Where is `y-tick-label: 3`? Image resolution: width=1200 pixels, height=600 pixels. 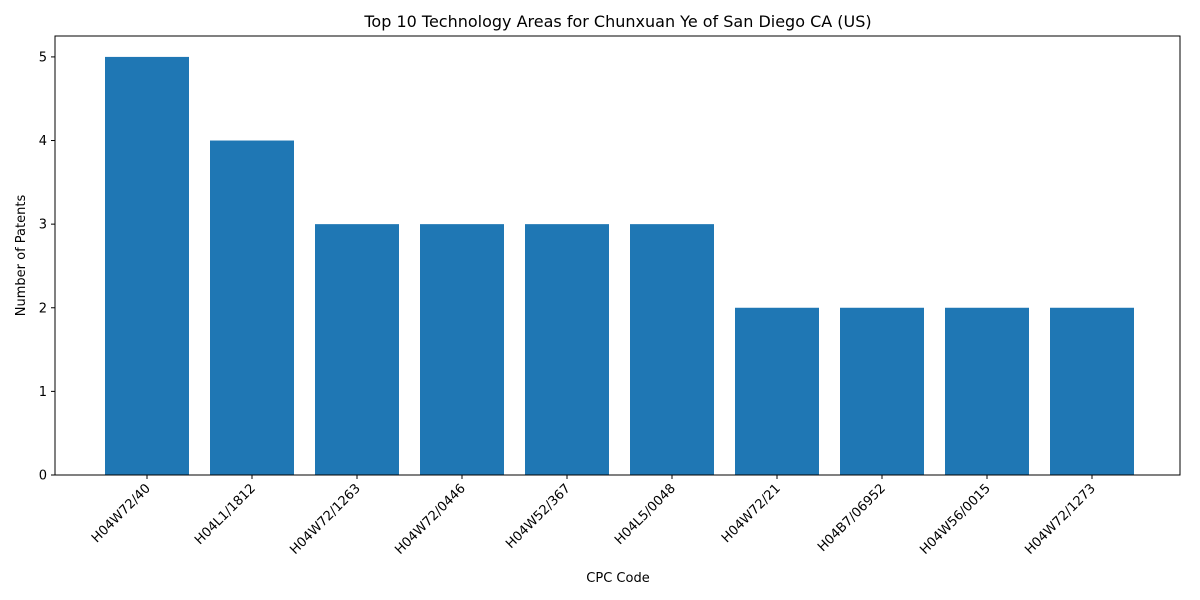
y-tick-label: 3 is located at coordinates (43, 225).